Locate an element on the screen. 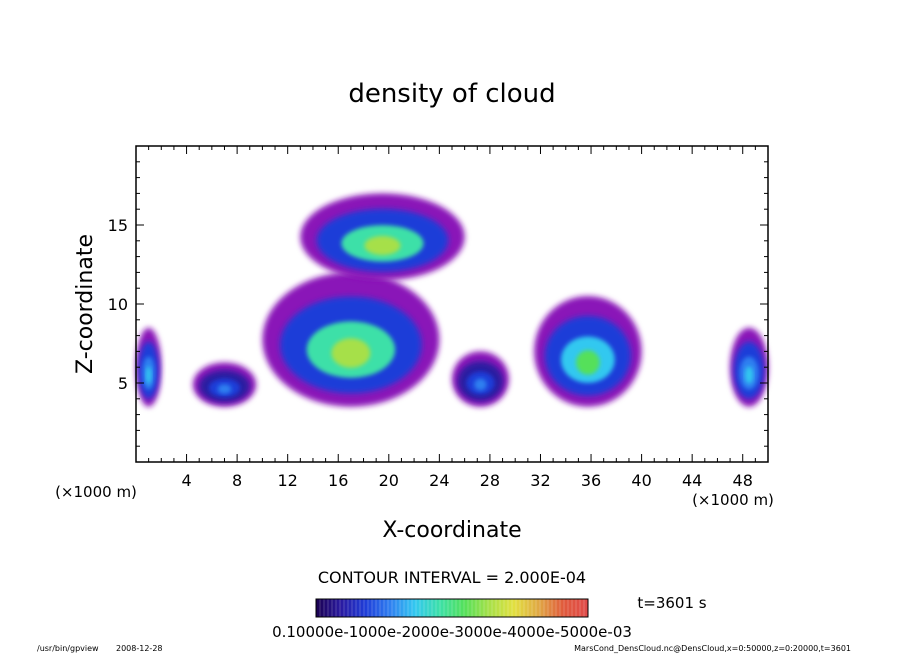 This screenshot has height=658, width=904. x-tick-label: 16 is located at coordinates (338, 480).